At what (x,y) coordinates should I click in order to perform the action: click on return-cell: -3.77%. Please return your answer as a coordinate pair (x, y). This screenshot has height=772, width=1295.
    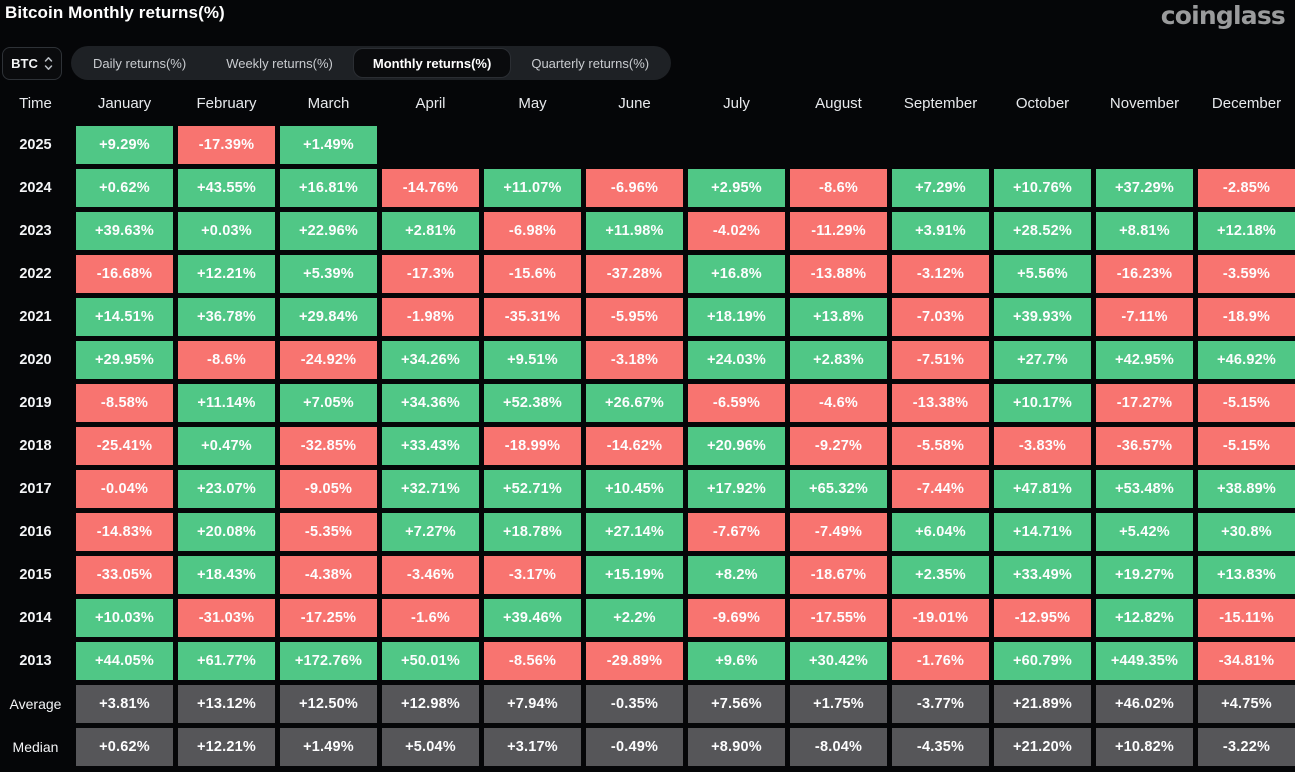
    Looking at the image, I should click on (940, 704).